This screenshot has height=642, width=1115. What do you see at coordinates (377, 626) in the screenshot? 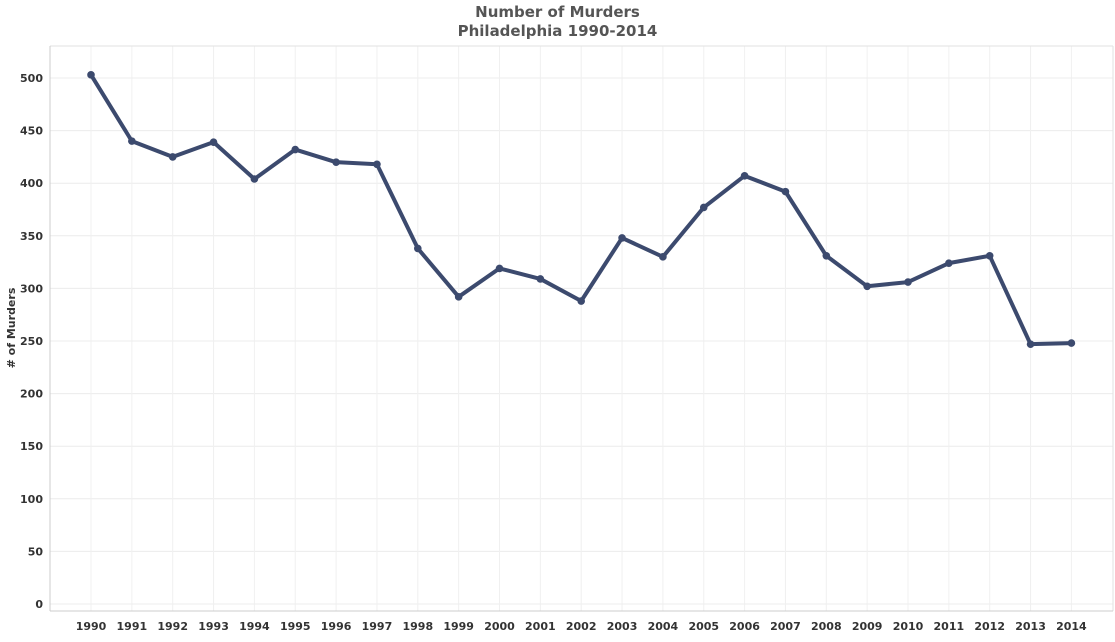
I see `x-tick-label: 1997` at bounding box center [377, 626].